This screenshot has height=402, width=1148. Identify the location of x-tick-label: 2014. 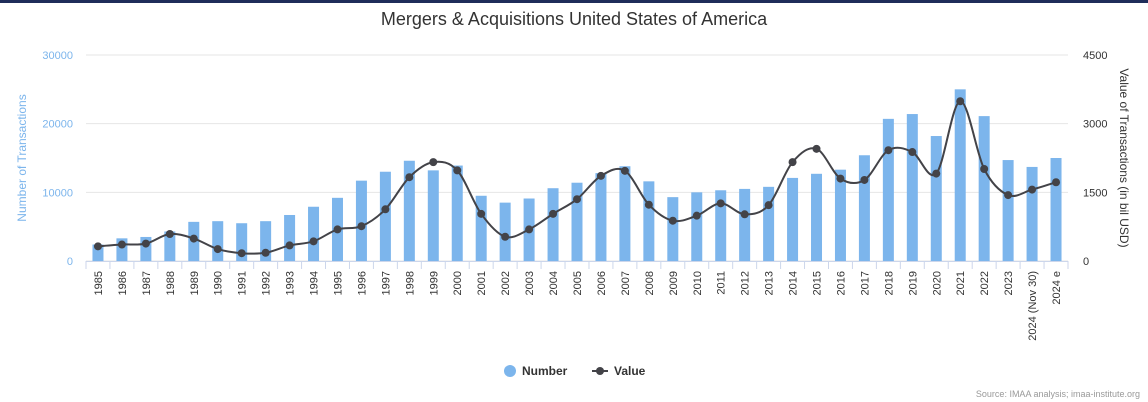
(794, 283).